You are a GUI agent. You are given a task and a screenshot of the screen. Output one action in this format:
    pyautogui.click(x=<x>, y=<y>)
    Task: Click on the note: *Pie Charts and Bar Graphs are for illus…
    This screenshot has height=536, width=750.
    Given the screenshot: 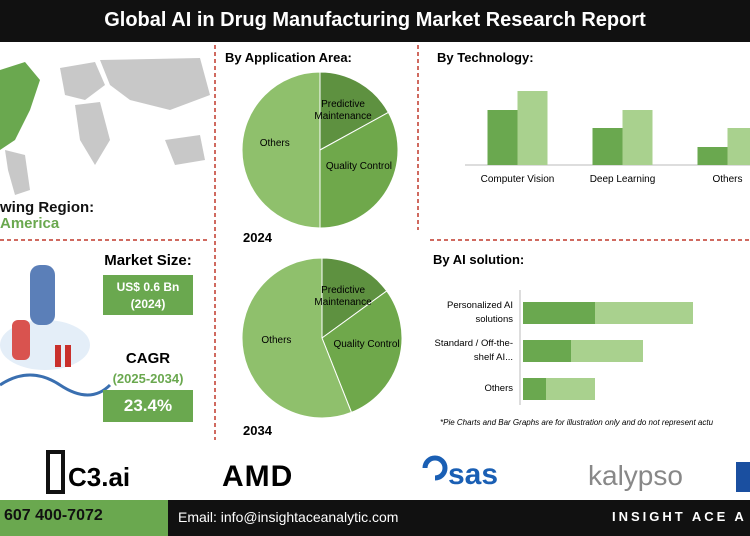 What is the action you would take?
    pyautogui.click(x=577, y=422)
    